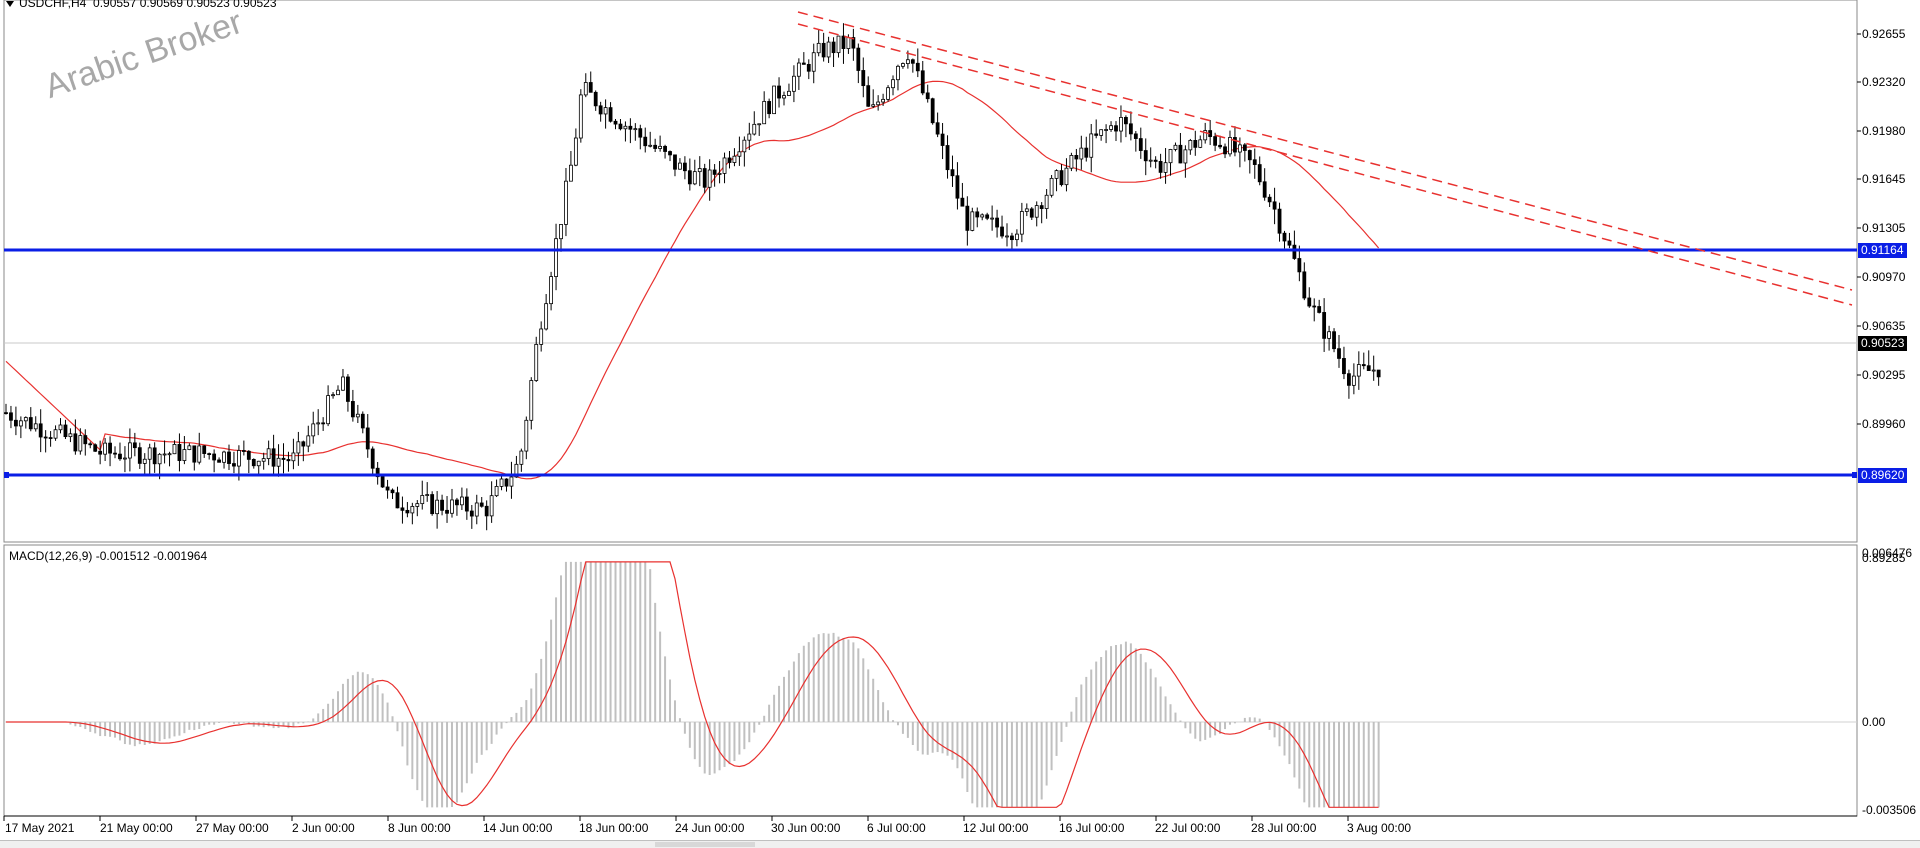 The height and width of the screenshot is (848, 1920). Describe the element at coordinates (1884, 131) in the screenshot. I see `price-axis-label: 0.91980` at that location.